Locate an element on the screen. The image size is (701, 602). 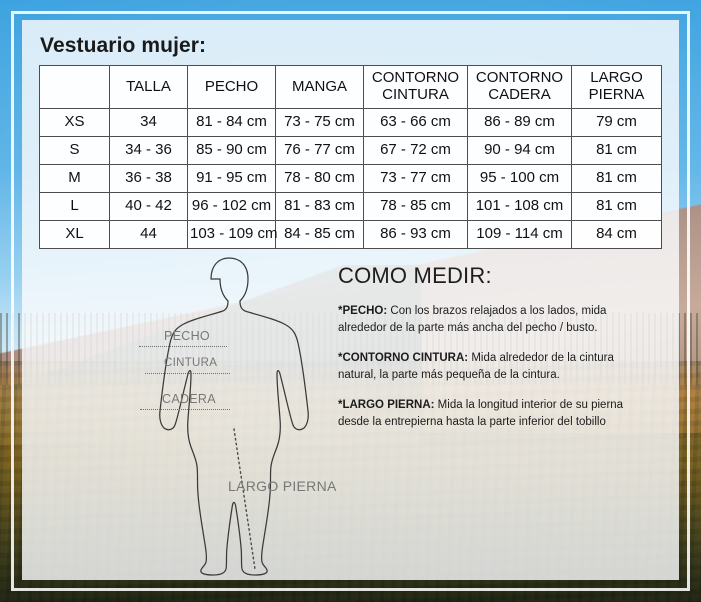
cell-pecho: 85 - 90 cm is located at coordinates (231, 150).